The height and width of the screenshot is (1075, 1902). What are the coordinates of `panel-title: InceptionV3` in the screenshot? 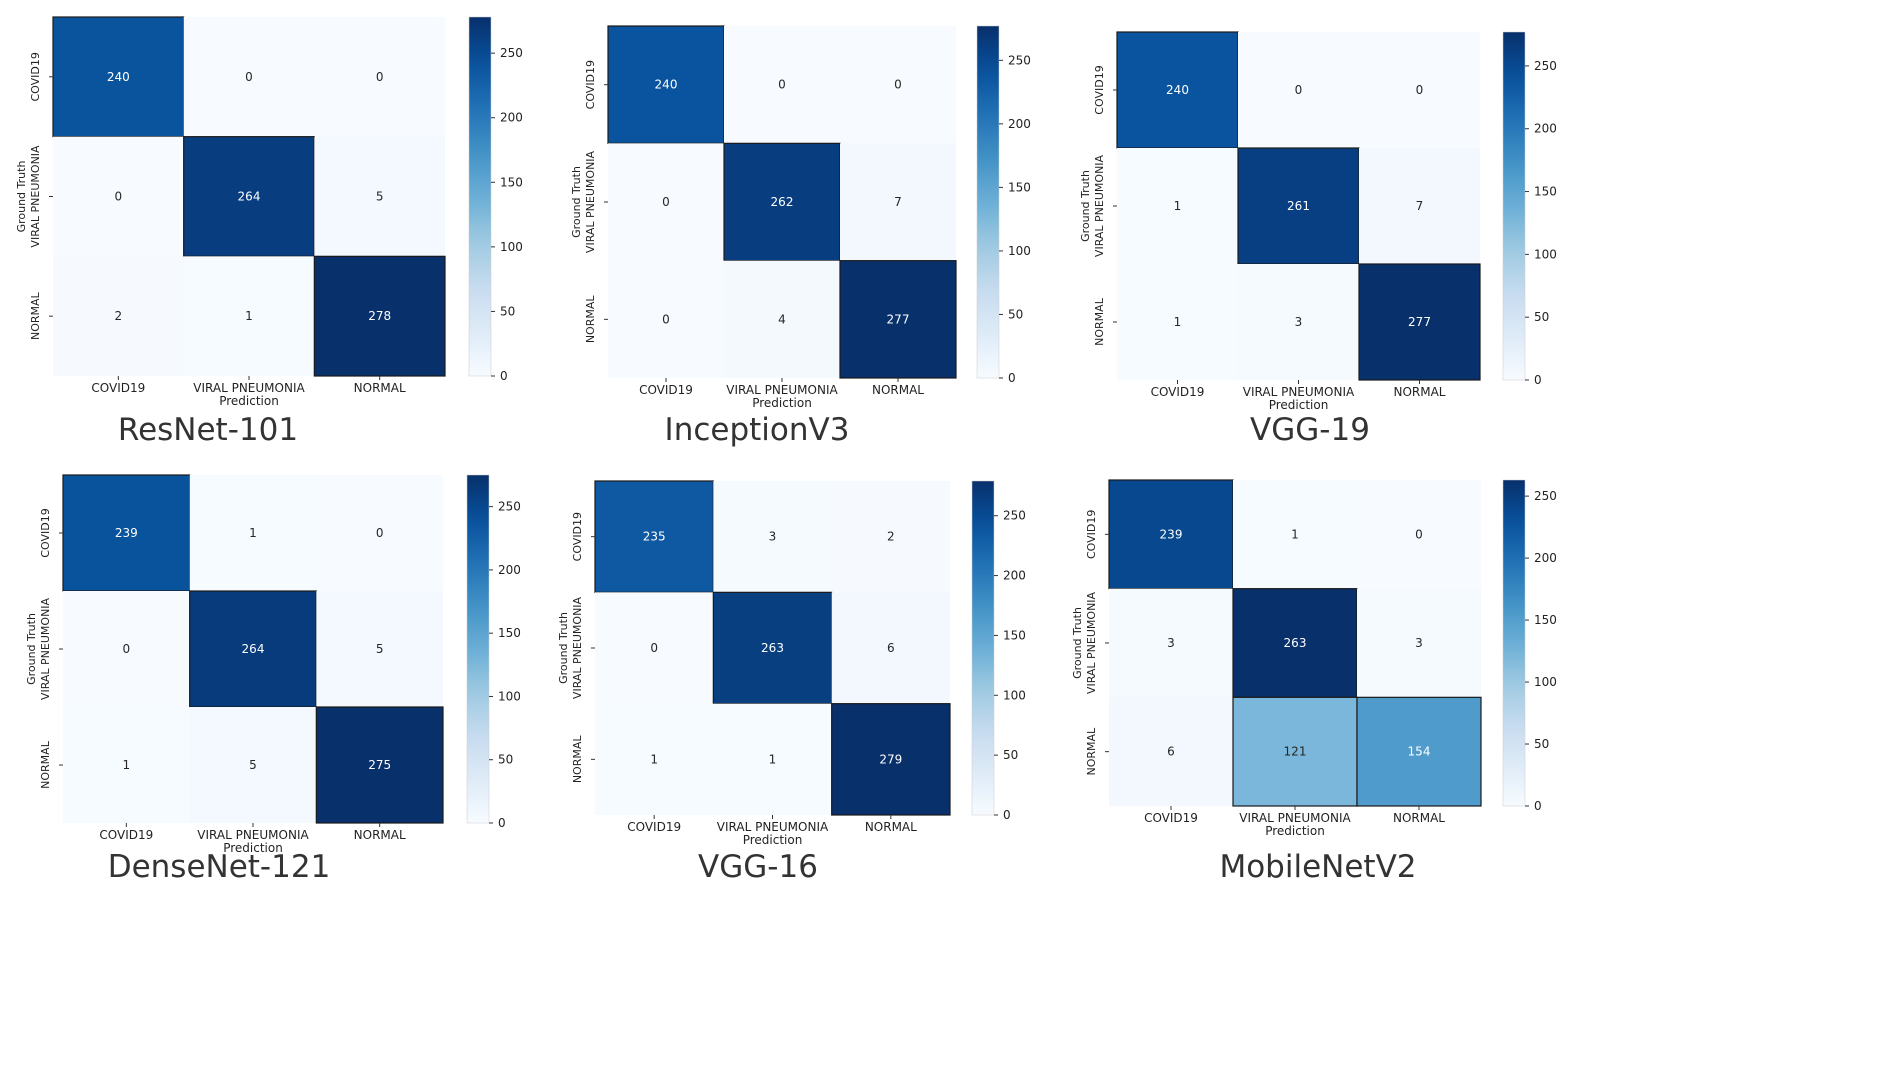 It's located at (757, 430).